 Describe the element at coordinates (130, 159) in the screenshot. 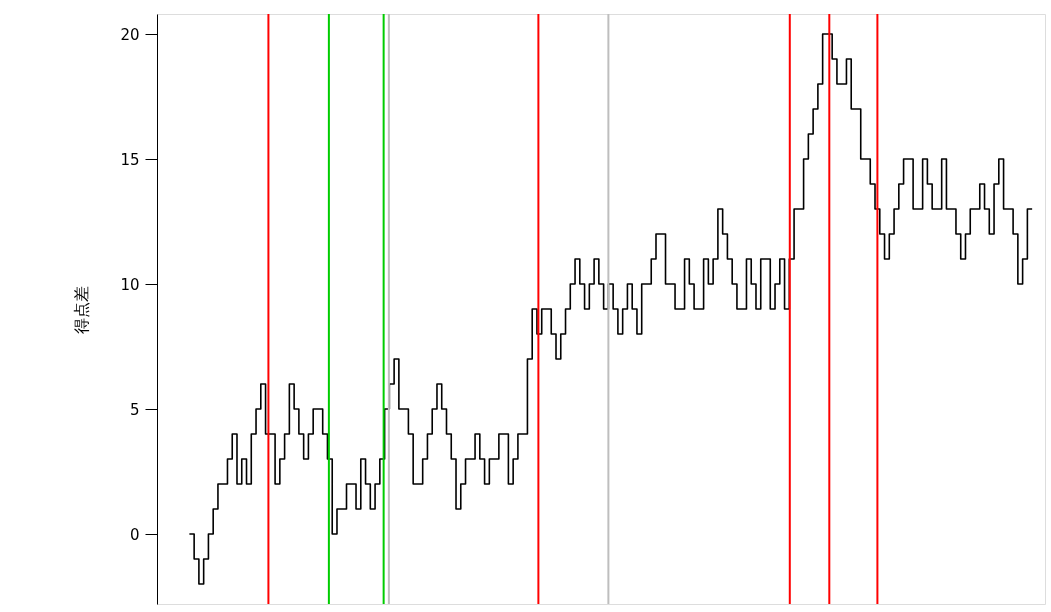

I see `y-tick-label: 15` at that location.